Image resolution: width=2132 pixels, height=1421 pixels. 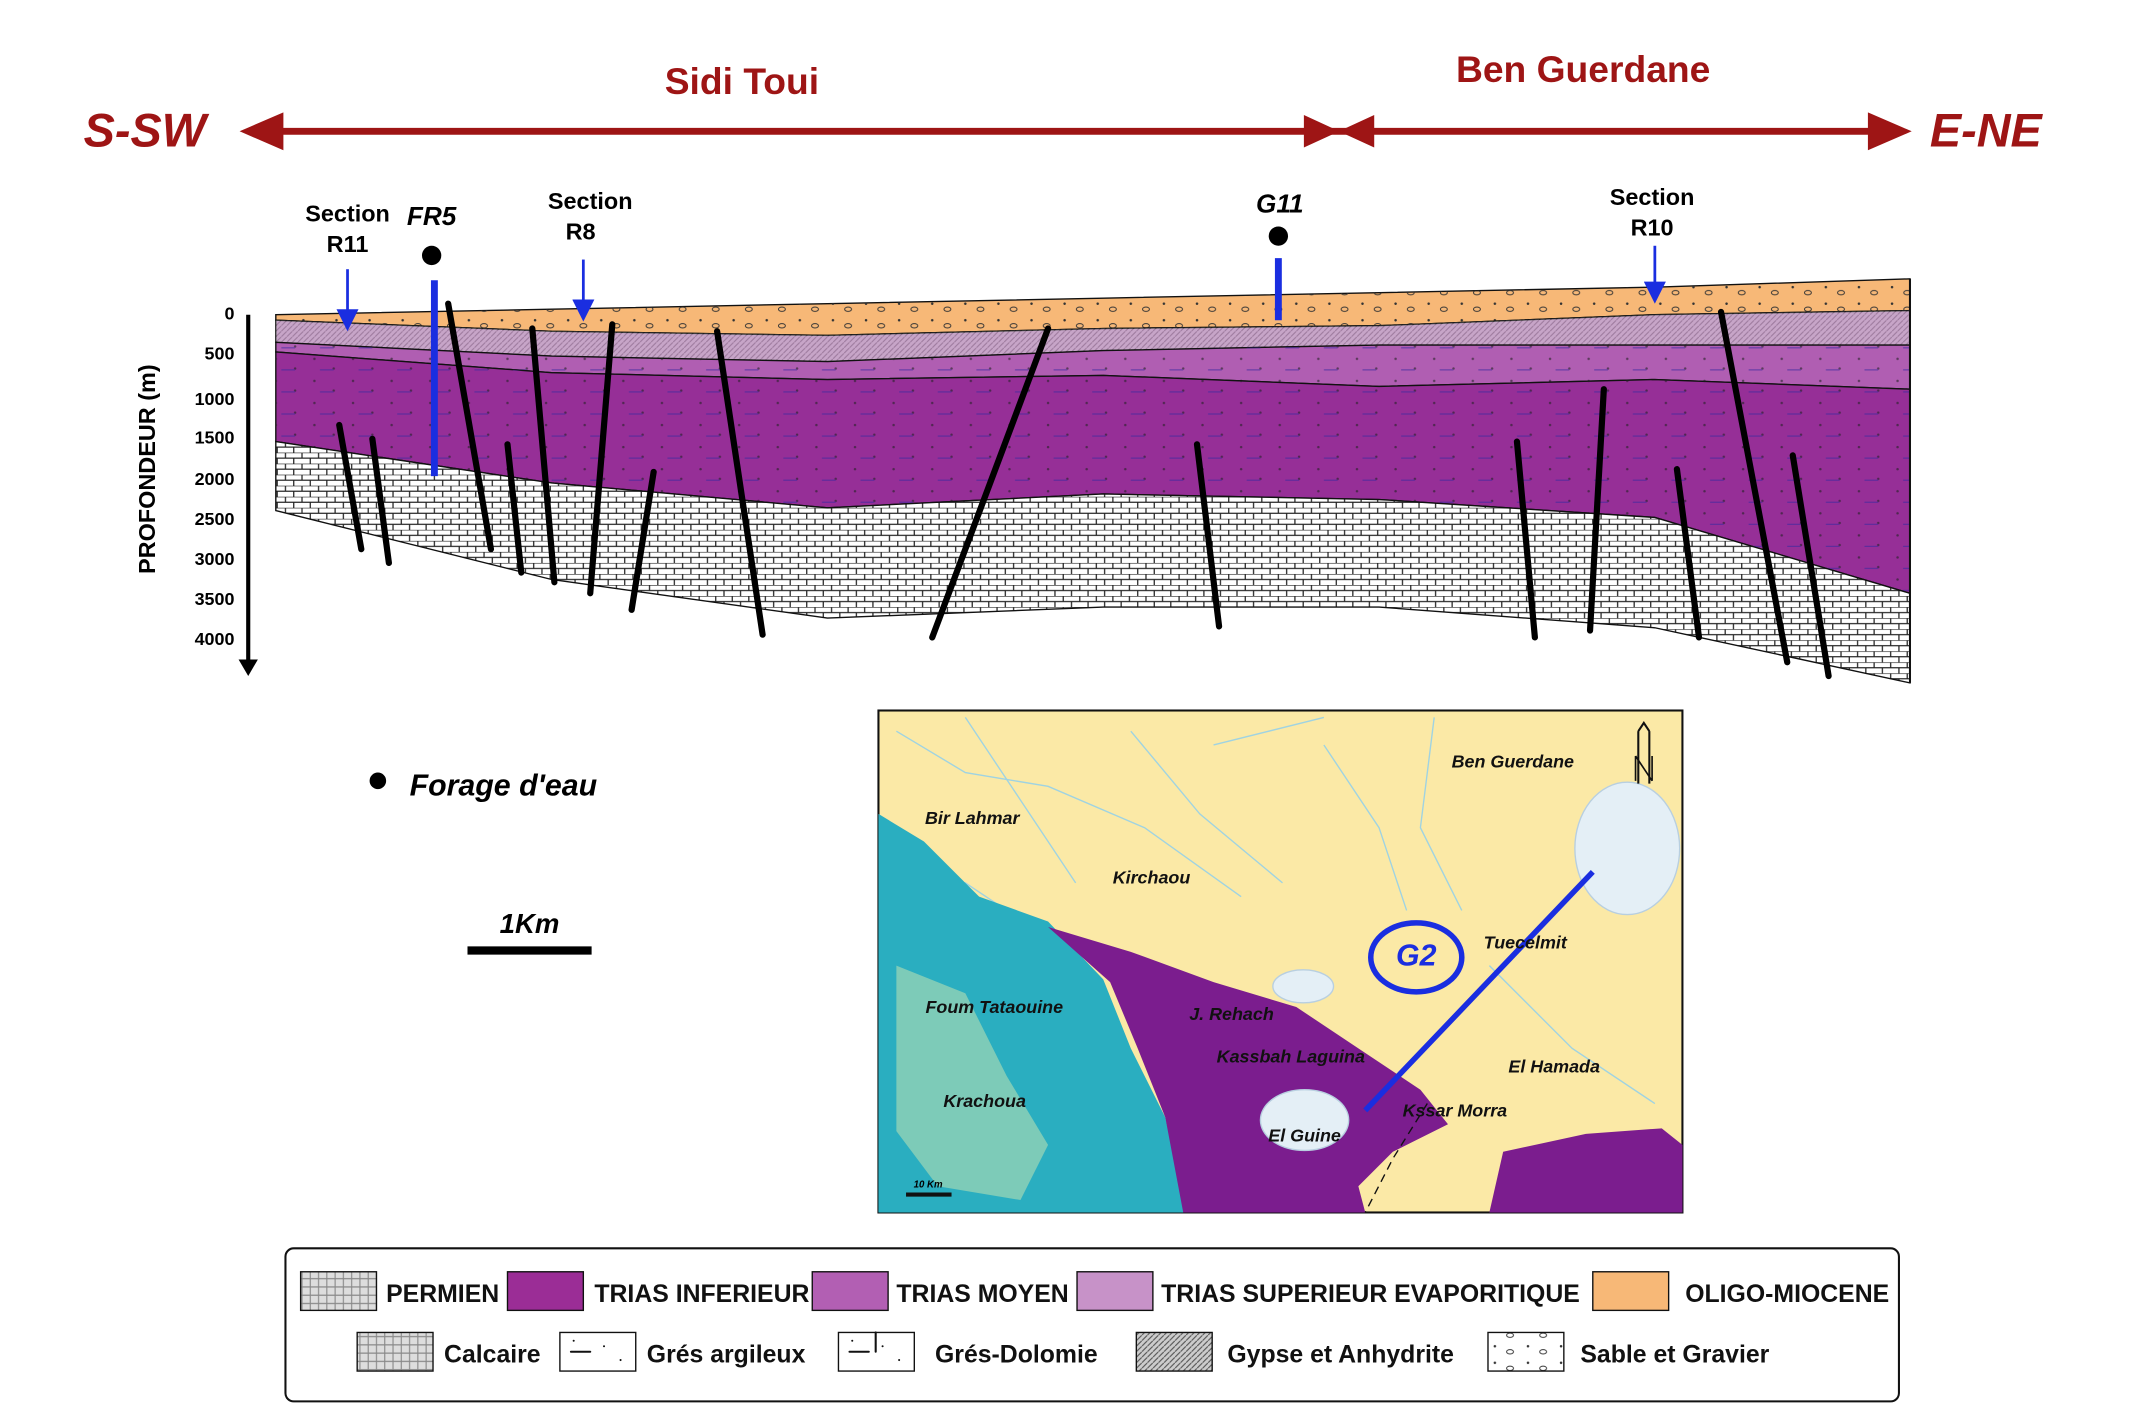 What do you see at coordinates (1280, 961) in the screenshot?
I see `location-map` at bounding box center [1280, 961].